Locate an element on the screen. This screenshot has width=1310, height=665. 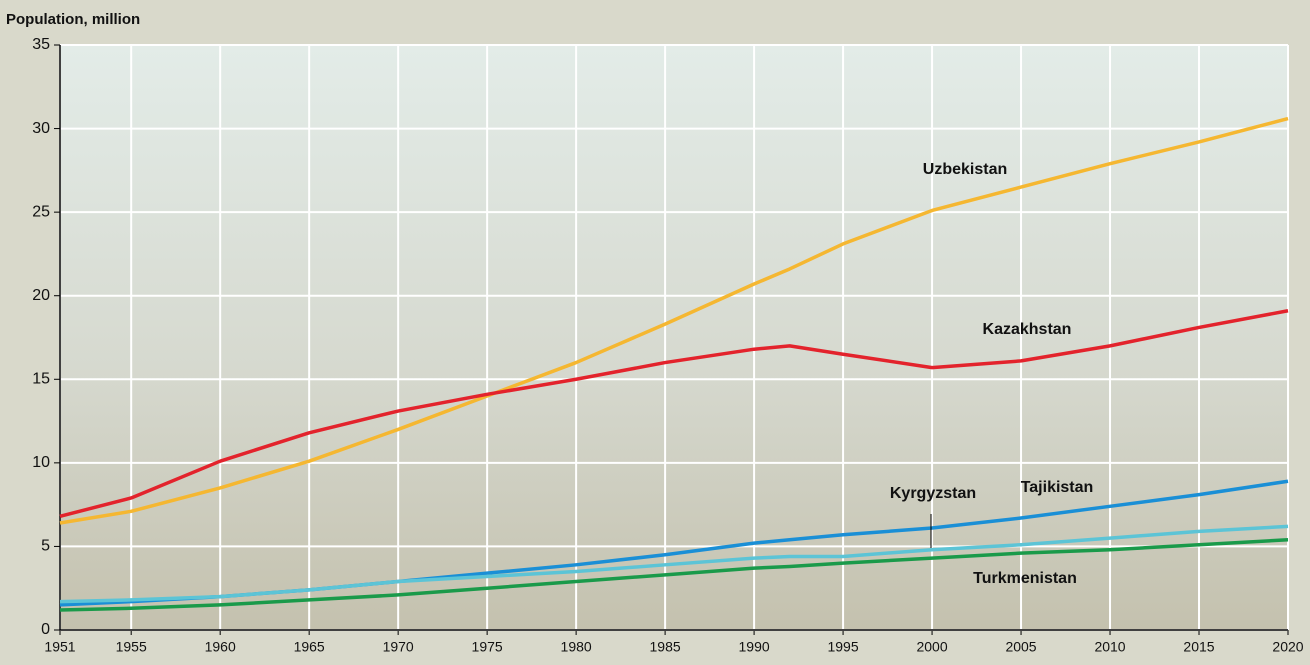
x-tick-label: 2020 is located at coordinates (1287, 647).